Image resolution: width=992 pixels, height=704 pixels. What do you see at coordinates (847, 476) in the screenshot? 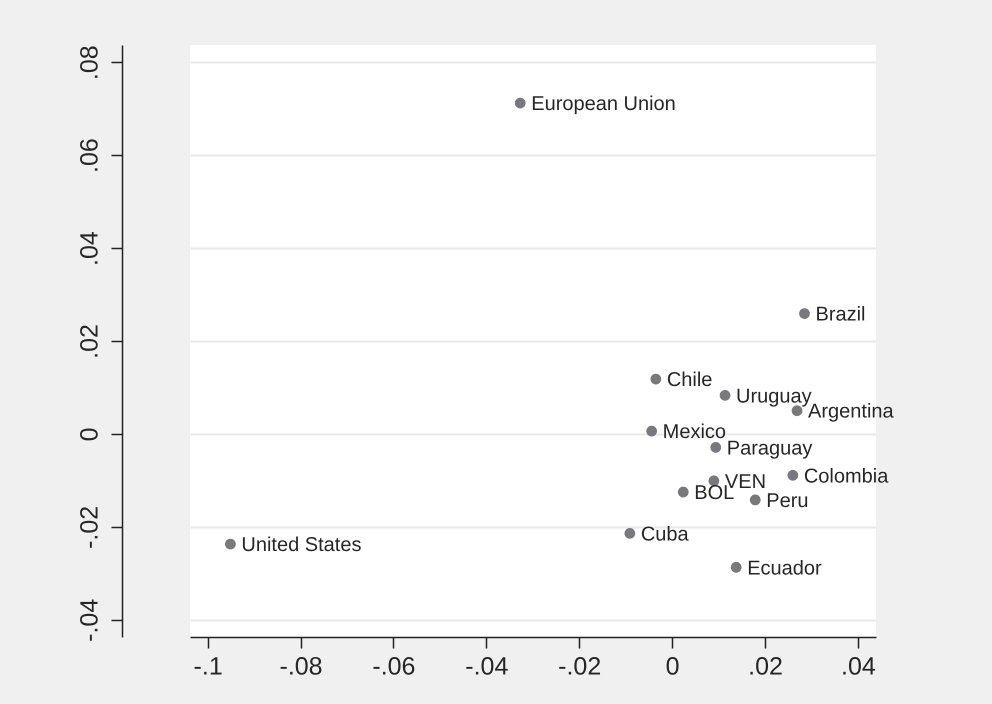
I see `annotation: Colombia` at bounding box center [847, 476].